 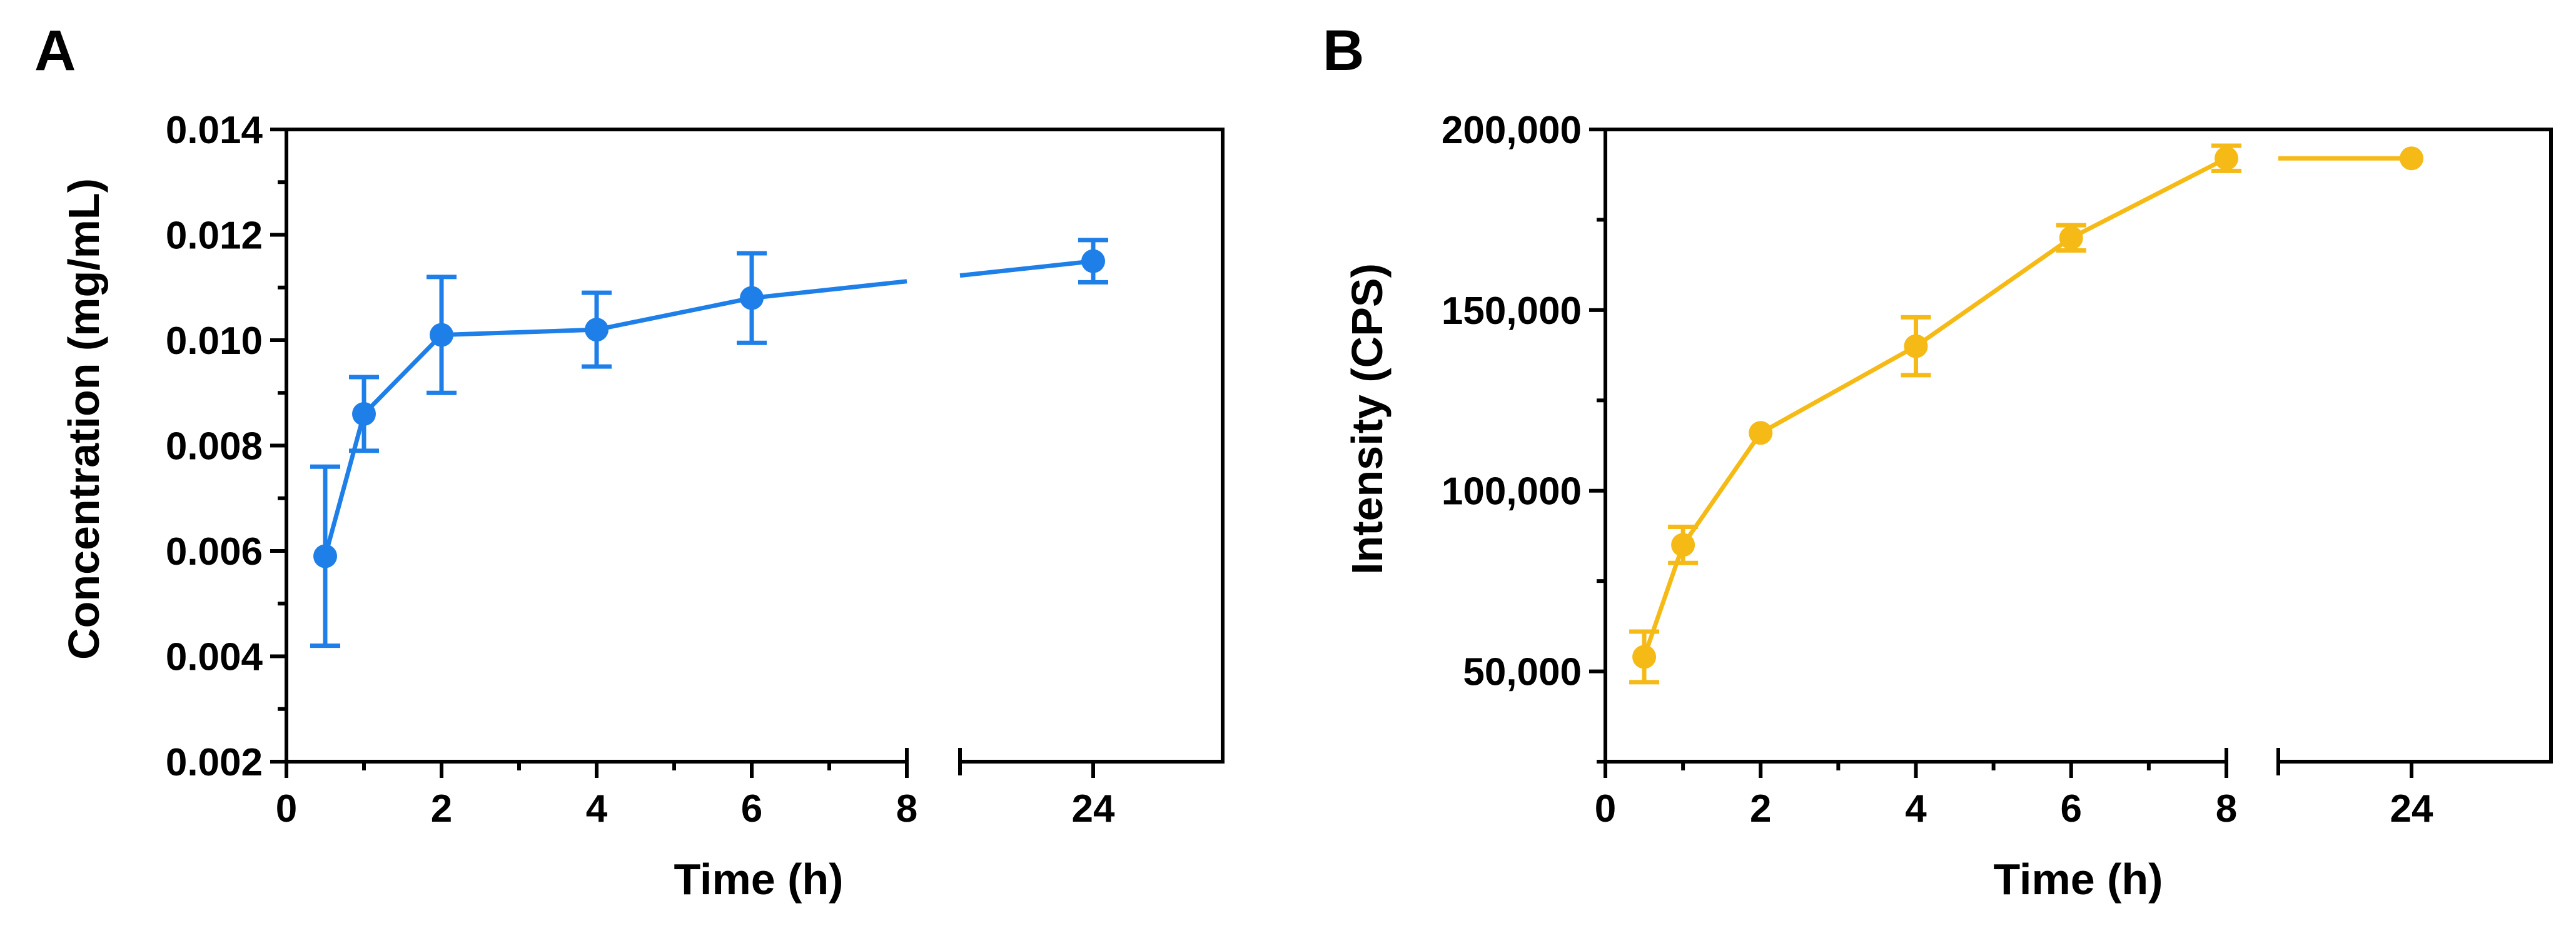 I want to click on panel-a-letter: A, so click(x=55, y=51).